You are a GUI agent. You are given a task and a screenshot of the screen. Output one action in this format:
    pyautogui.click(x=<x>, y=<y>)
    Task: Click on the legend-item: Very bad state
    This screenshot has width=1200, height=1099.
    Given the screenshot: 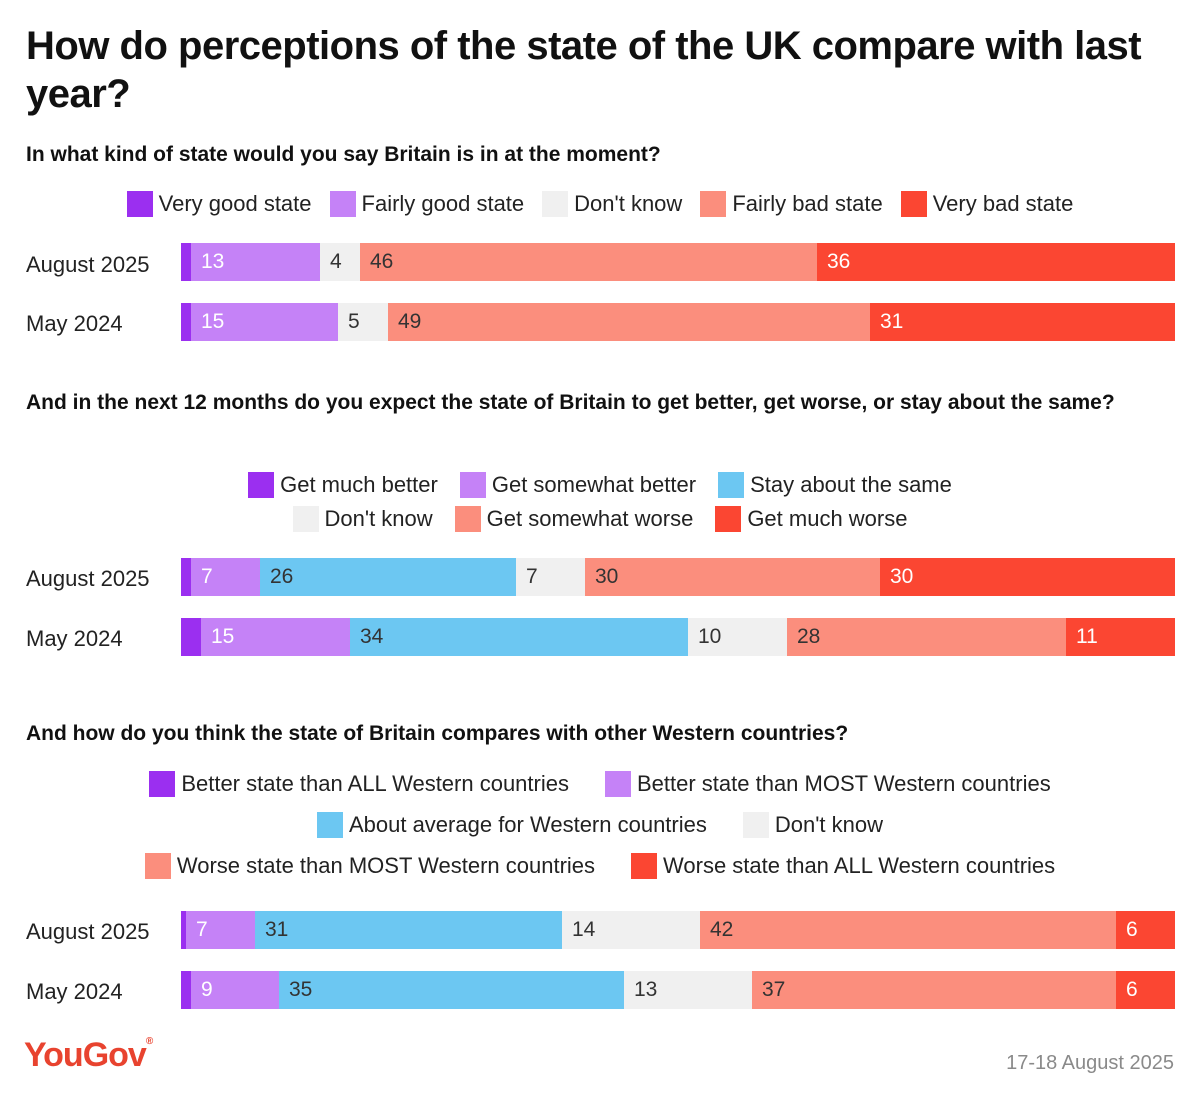 What is the action you would take?
    pyautogui.click(x=987, y=204)
    